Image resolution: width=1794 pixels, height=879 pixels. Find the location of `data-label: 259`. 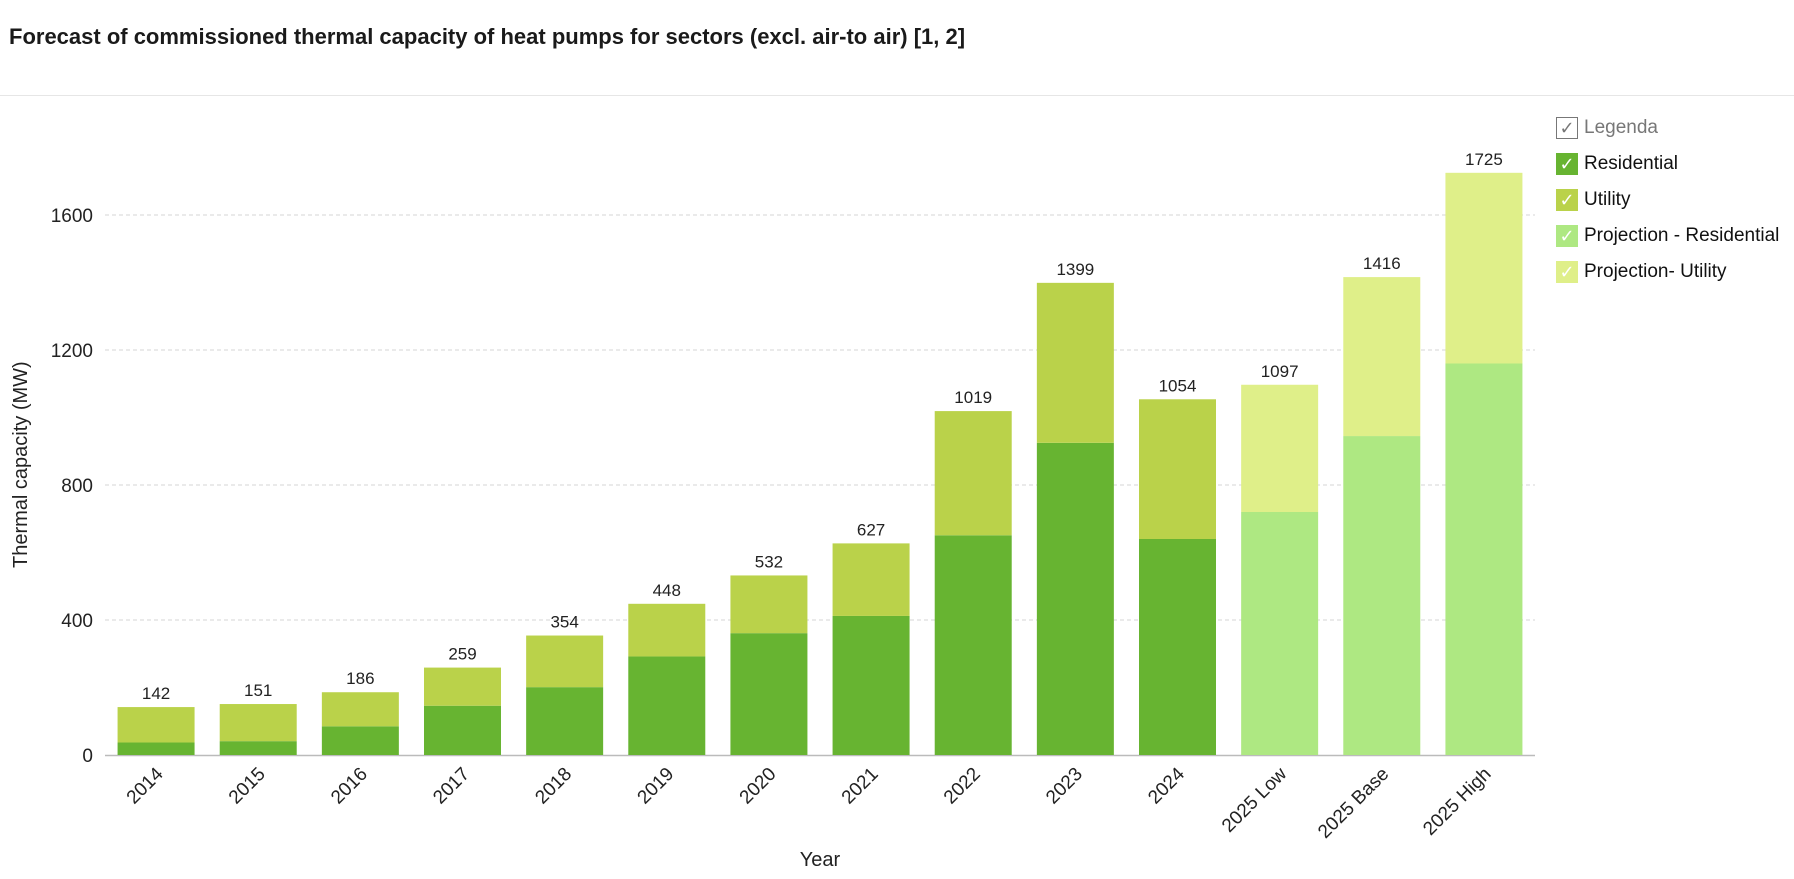

data-label: 259 is located at coordinates (462, 654).